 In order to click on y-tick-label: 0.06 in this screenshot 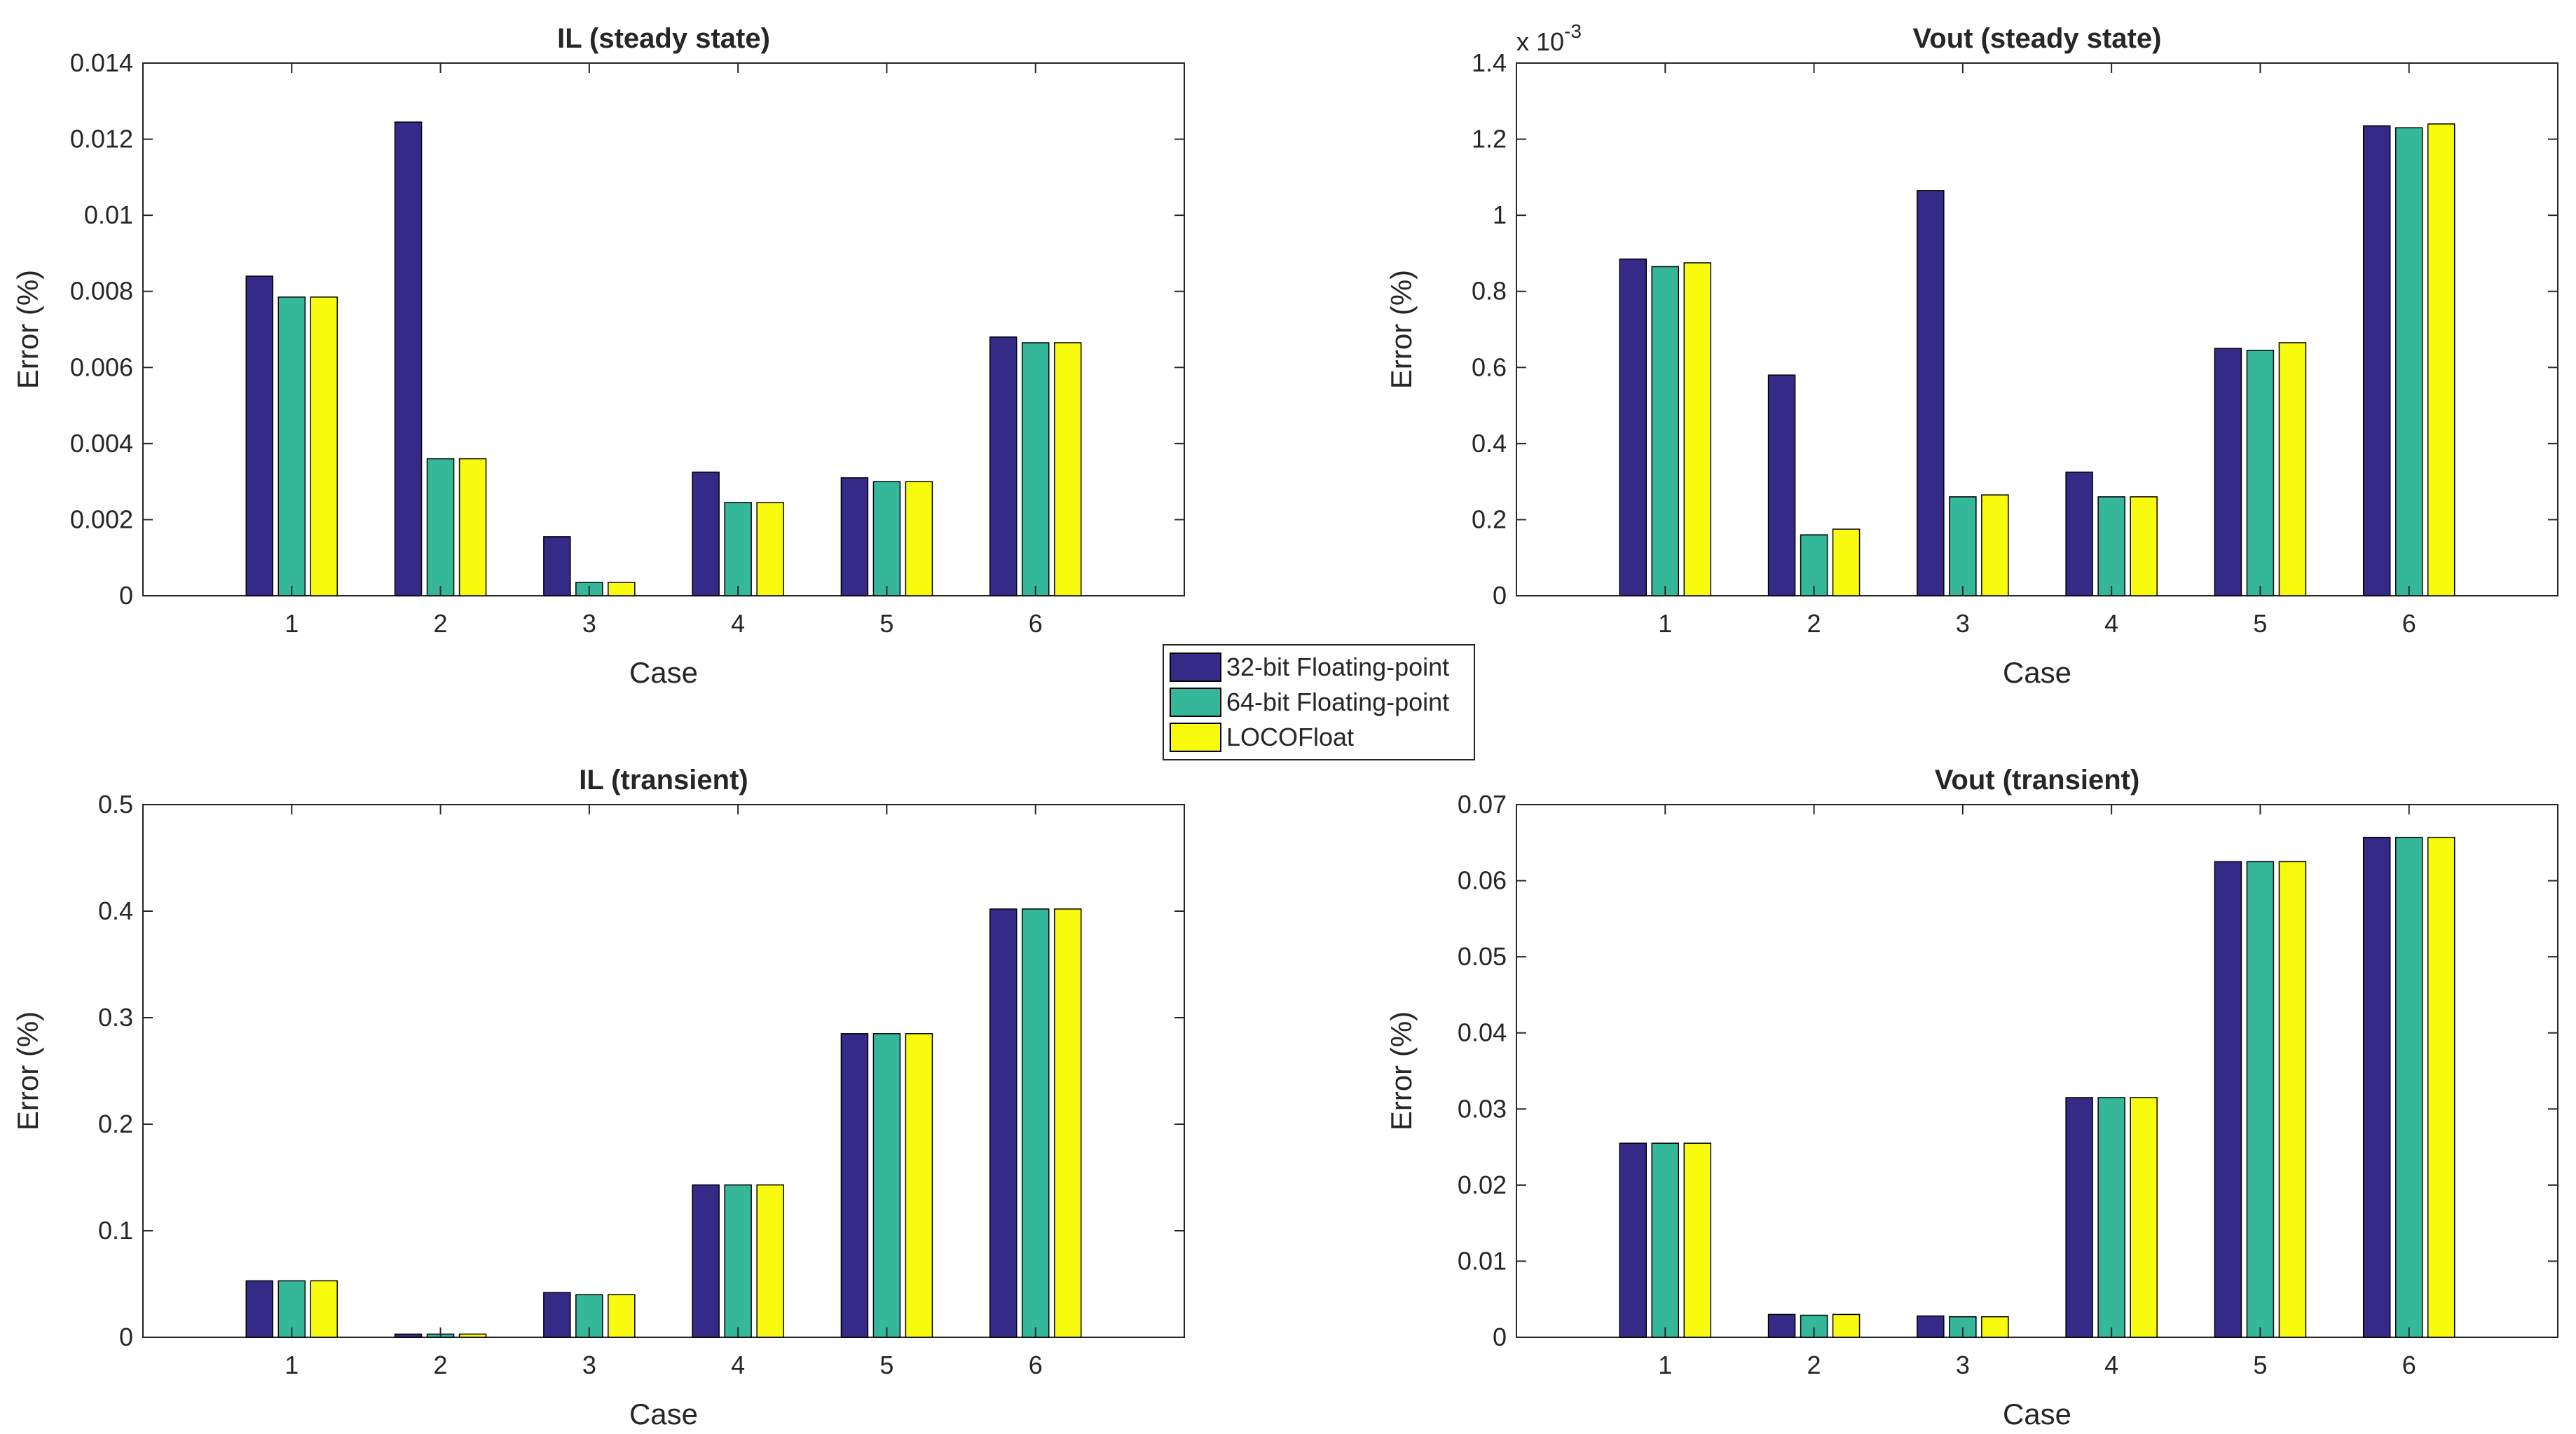, I will do `click(1482, 880)`.